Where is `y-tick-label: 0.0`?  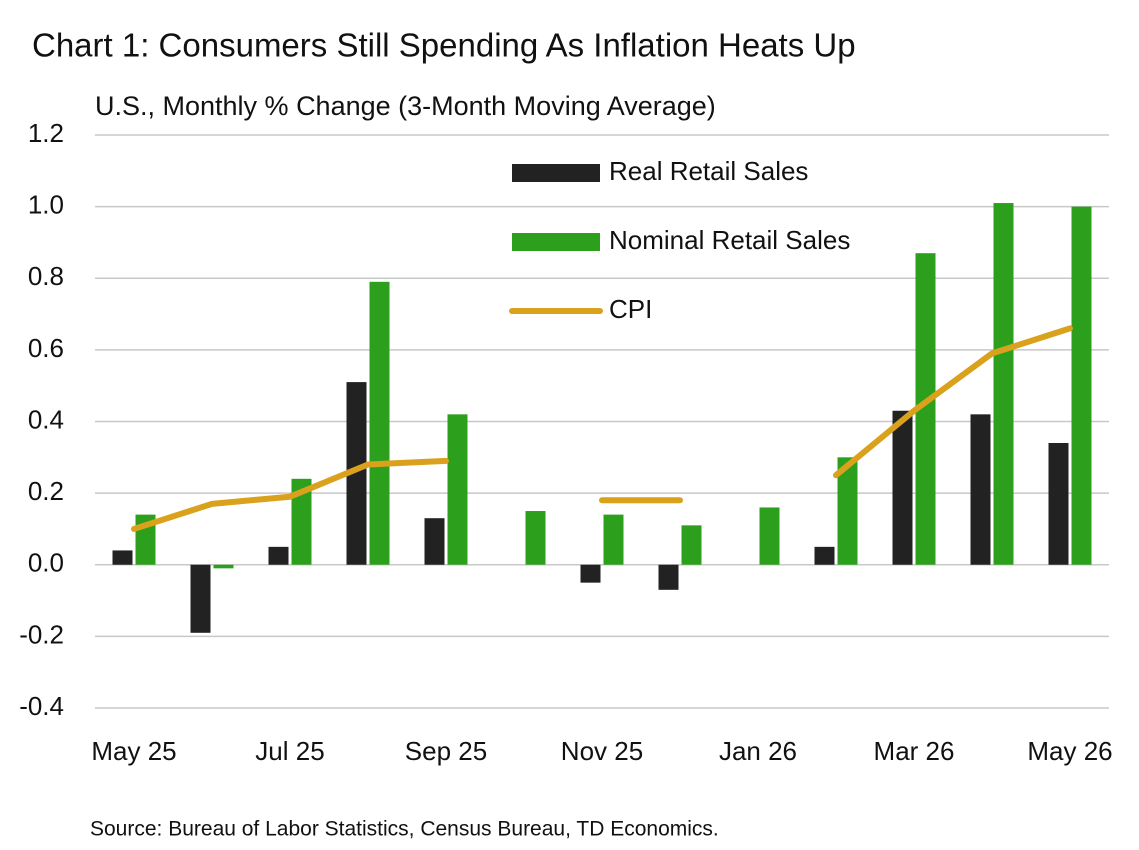 y-tick-label: 0.0 is located at coordinates (46, 563).